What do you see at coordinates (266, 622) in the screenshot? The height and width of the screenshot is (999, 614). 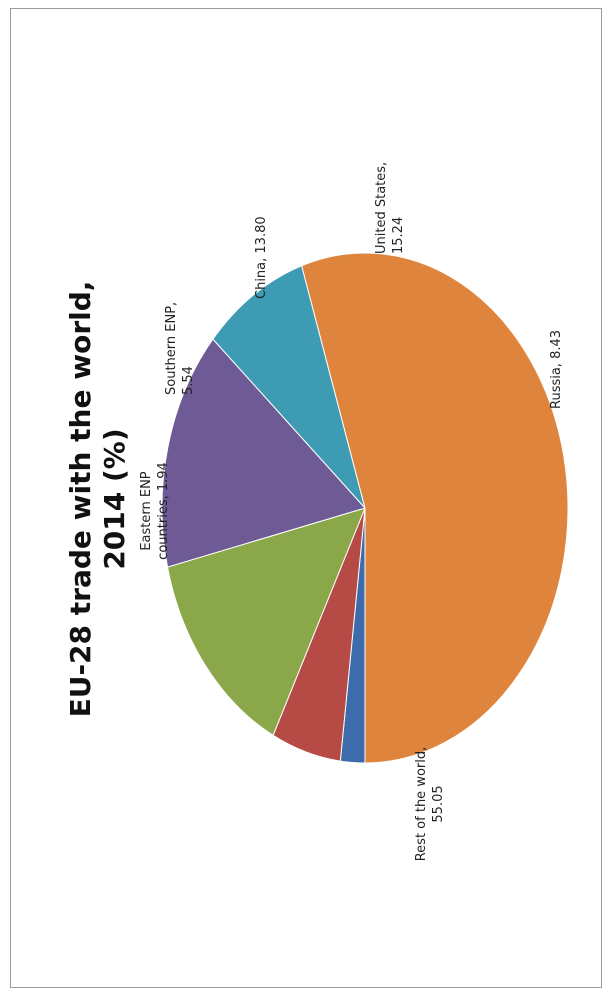 I see `pie-slice-china` at bounding box center [266, 622].